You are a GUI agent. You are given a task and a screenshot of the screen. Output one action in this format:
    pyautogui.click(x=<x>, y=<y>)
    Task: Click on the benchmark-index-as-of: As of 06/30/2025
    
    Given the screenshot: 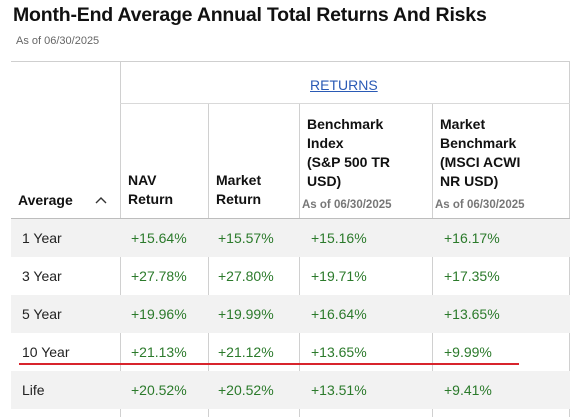 What is the action you would take?
    pyautogui.click(x=347, y=205)
    